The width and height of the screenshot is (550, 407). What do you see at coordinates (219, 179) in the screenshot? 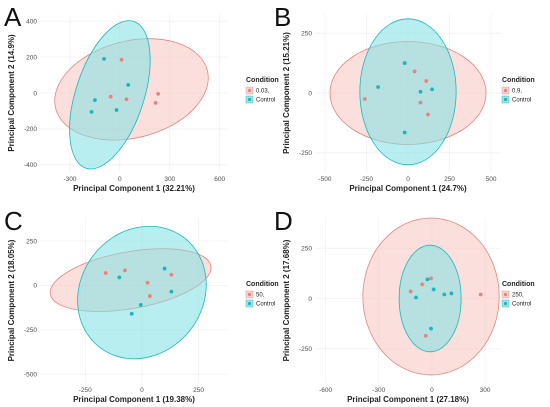
I see `x-tick-label: 600` at bounding box center [219, 179].